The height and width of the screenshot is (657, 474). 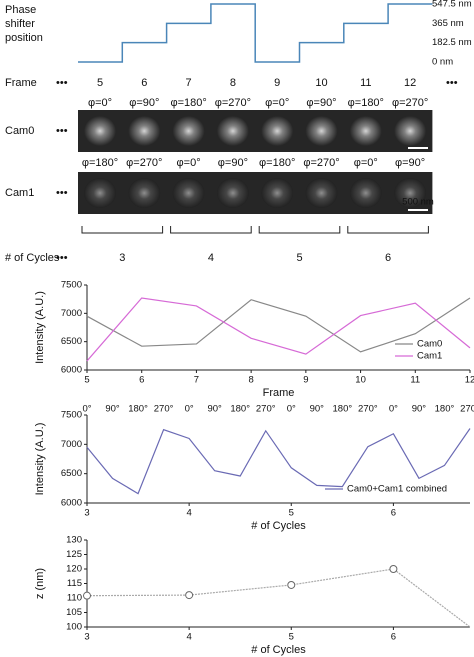 What do you see at coordinates (469, 380) in the screenshot?
I see `x-tick-label: 12` at bounding box center [469, 380].